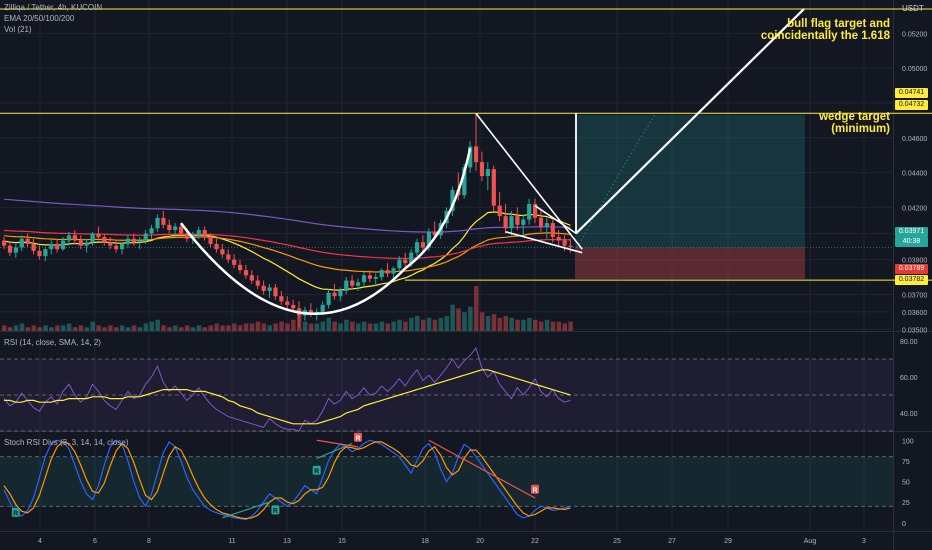  What do you see at coordinates (616, 181) in the screenshot?
I see `projection-dotted` at bounding box center [616, 181].